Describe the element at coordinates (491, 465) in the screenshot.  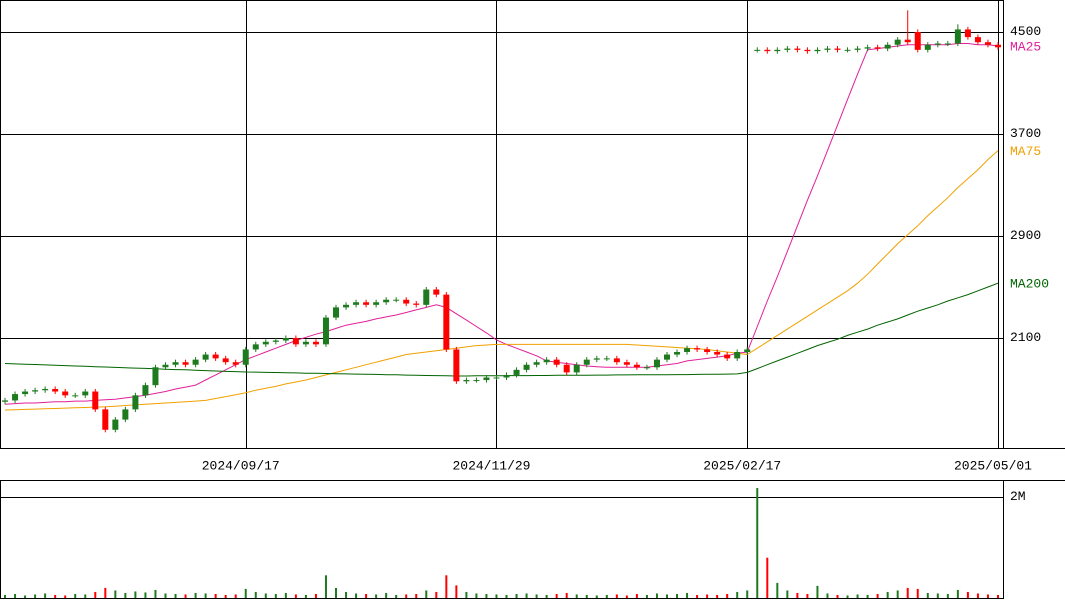
I see `x-tick-label: 2024/11/29` at that location.